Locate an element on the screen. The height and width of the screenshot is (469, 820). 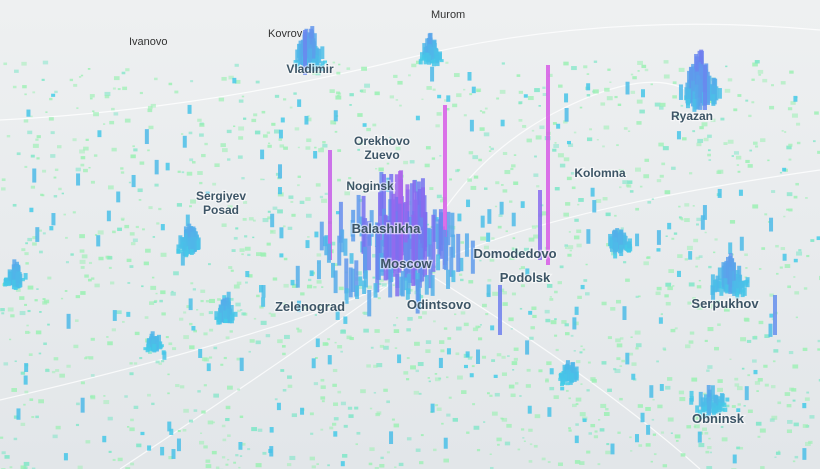
city-label: Serpukhov is located at coordinates (725, 303).